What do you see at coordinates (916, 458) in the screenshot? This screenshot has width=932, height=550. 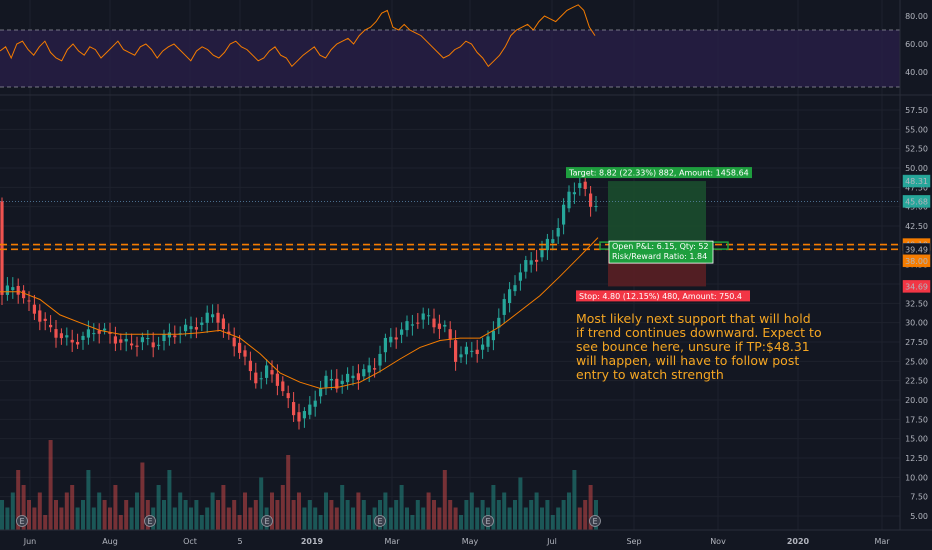 I see `price-tick-label: 12.50` at bounding box center [916, 458].